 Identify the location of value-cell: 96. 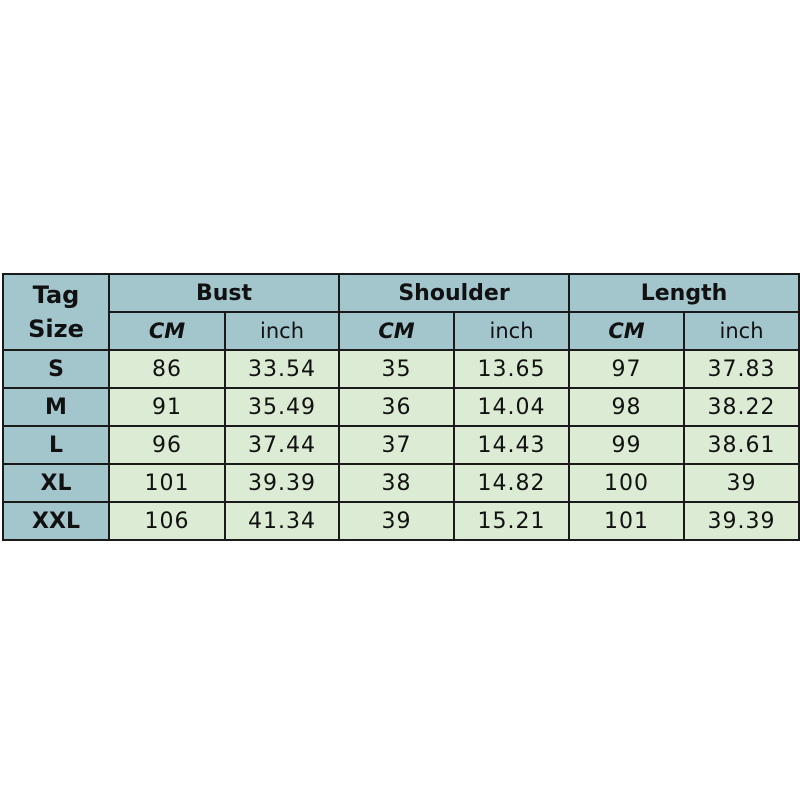
(167, 445).